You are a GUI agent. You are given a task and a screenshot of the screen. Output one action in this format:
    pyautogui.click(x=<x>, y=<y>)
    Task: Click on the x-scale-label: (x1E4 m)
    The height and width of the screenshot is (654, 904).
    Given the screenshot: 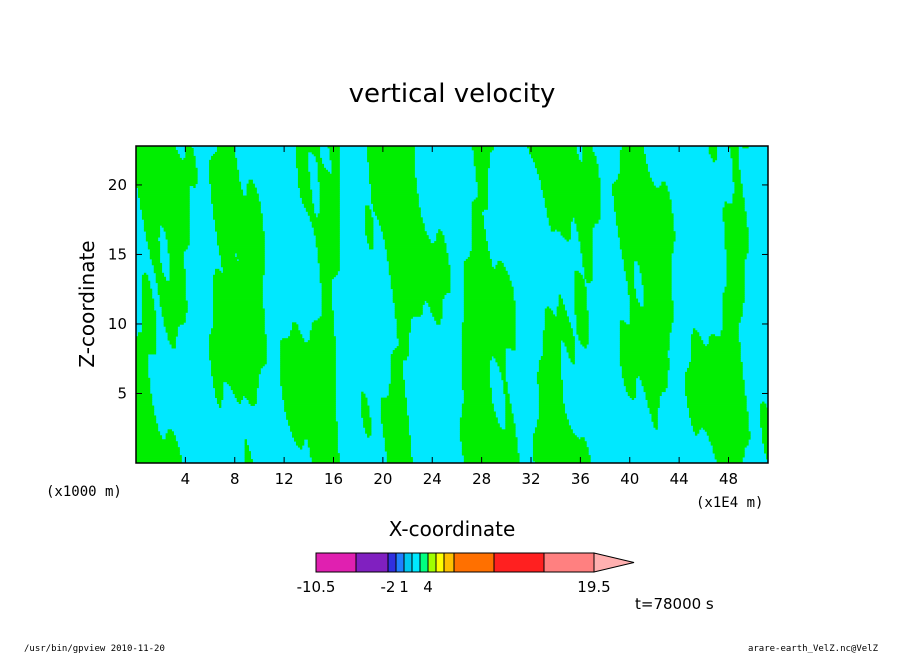 What is the action you would take?
    pyautogui.click(x=729, y=503)
    